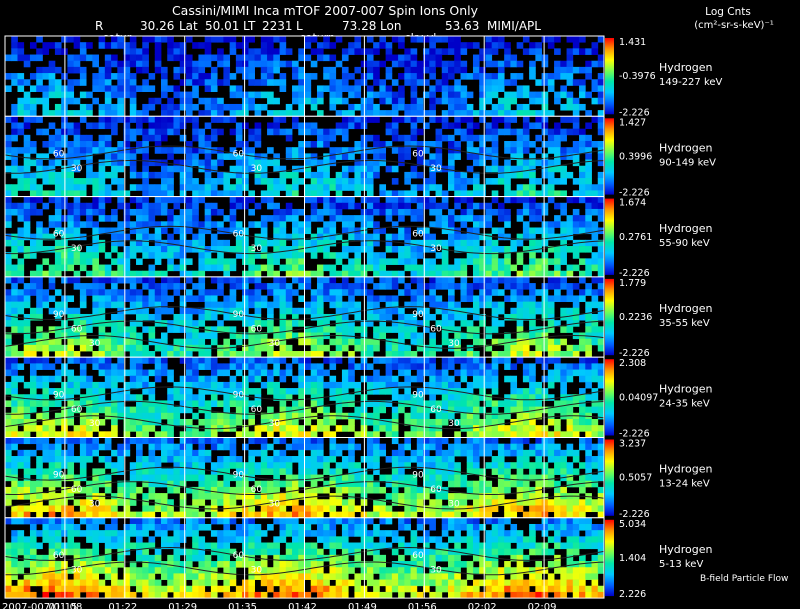 Image resolution: width=800 pixels, height=609 pixels. I want to click on contour-label: 90, so click(239, 395).